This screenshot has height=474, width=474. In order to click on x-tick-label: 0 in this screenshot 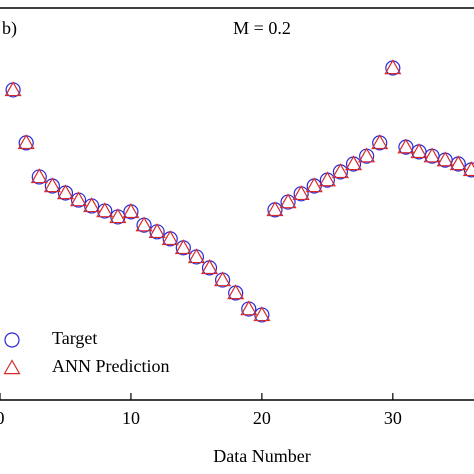, I will do `click(2, 418)`.